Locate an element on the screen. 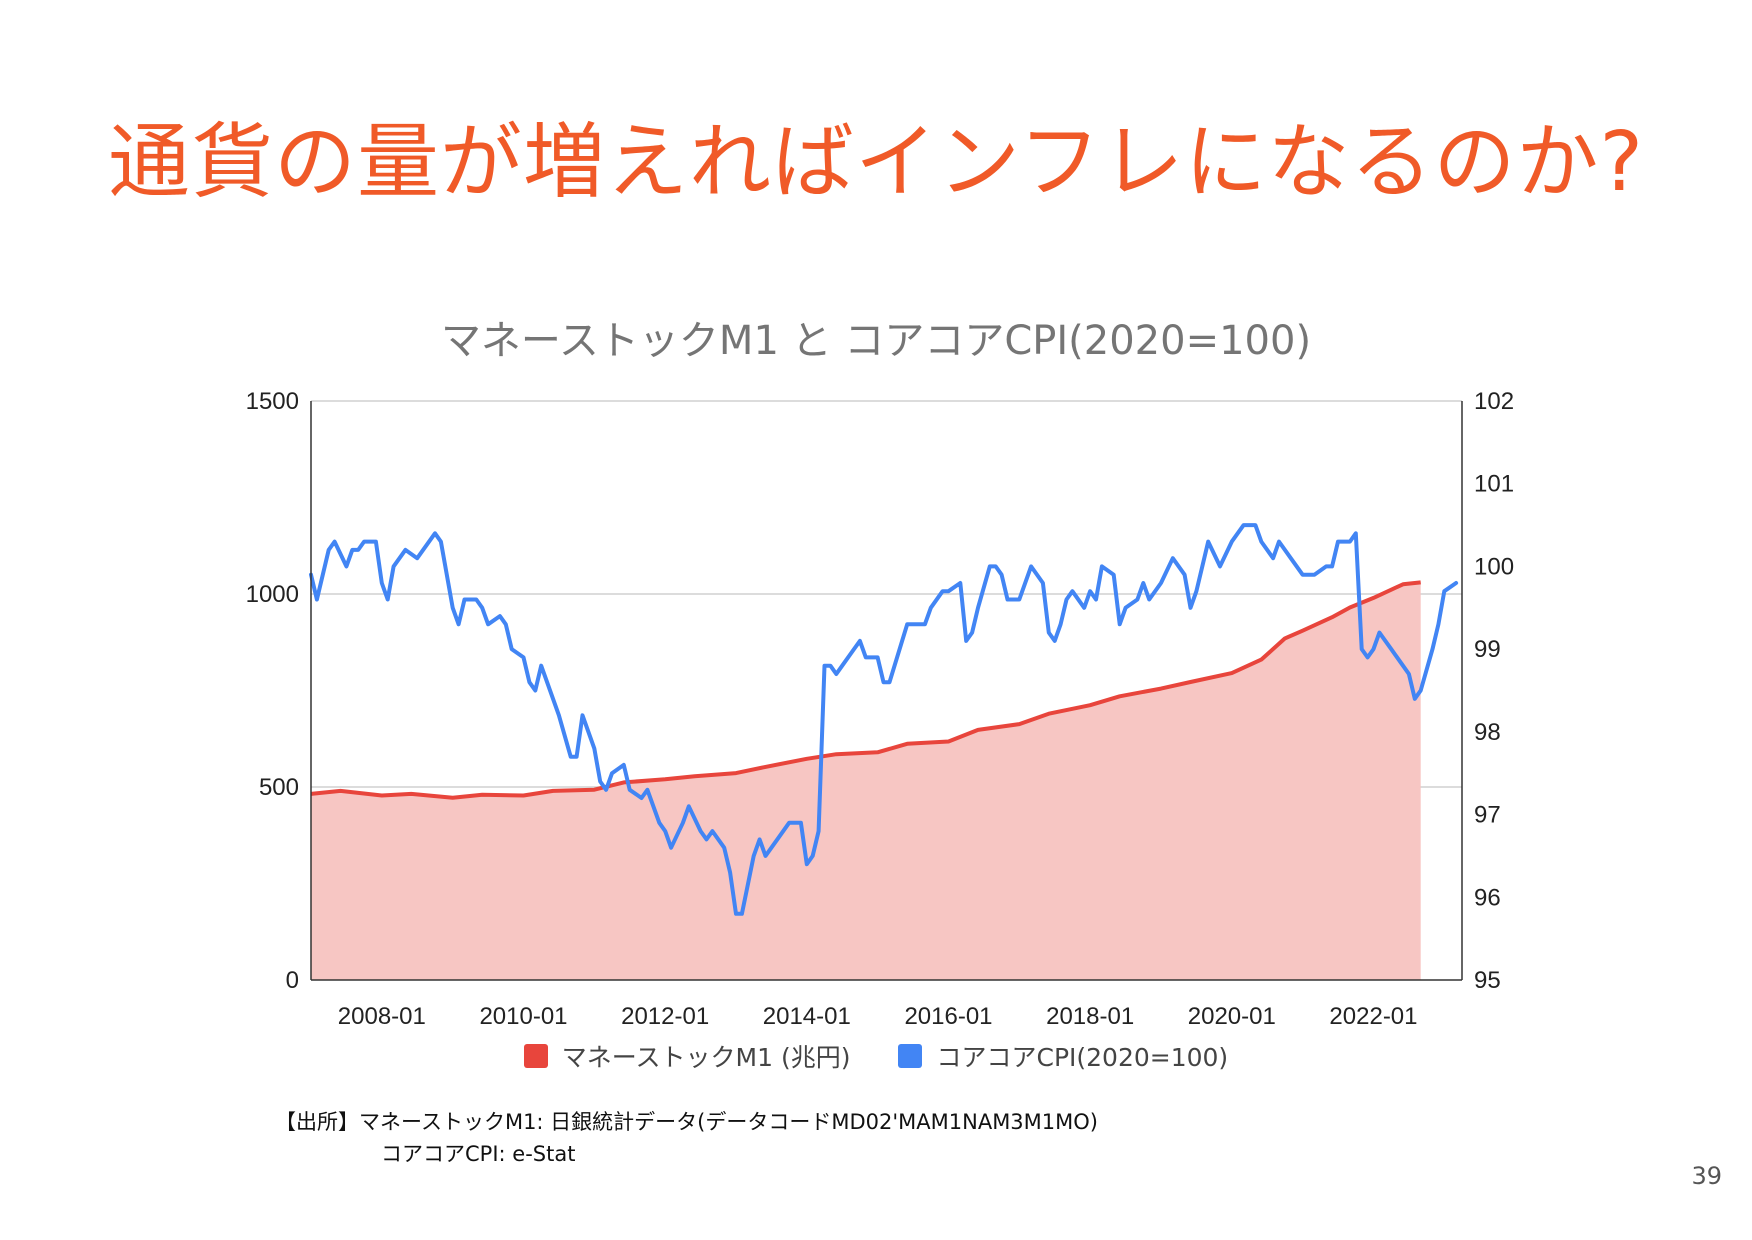 The height and width of the screenshot is (1240, 1752). legend-label-cpi: コアコアCPI(2020=100) is located at coordinates (1082, 1057).